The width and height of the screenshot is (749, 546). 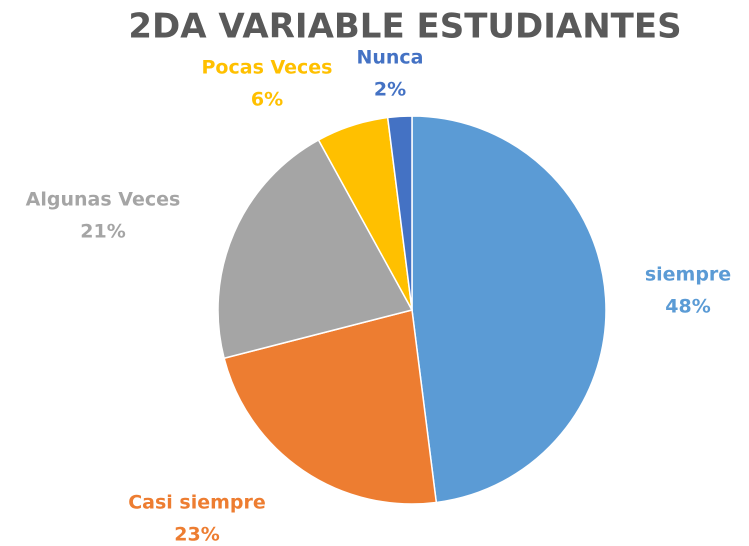 I want to click on slice-label: Pocas Veces, so click(x=267, y=68).